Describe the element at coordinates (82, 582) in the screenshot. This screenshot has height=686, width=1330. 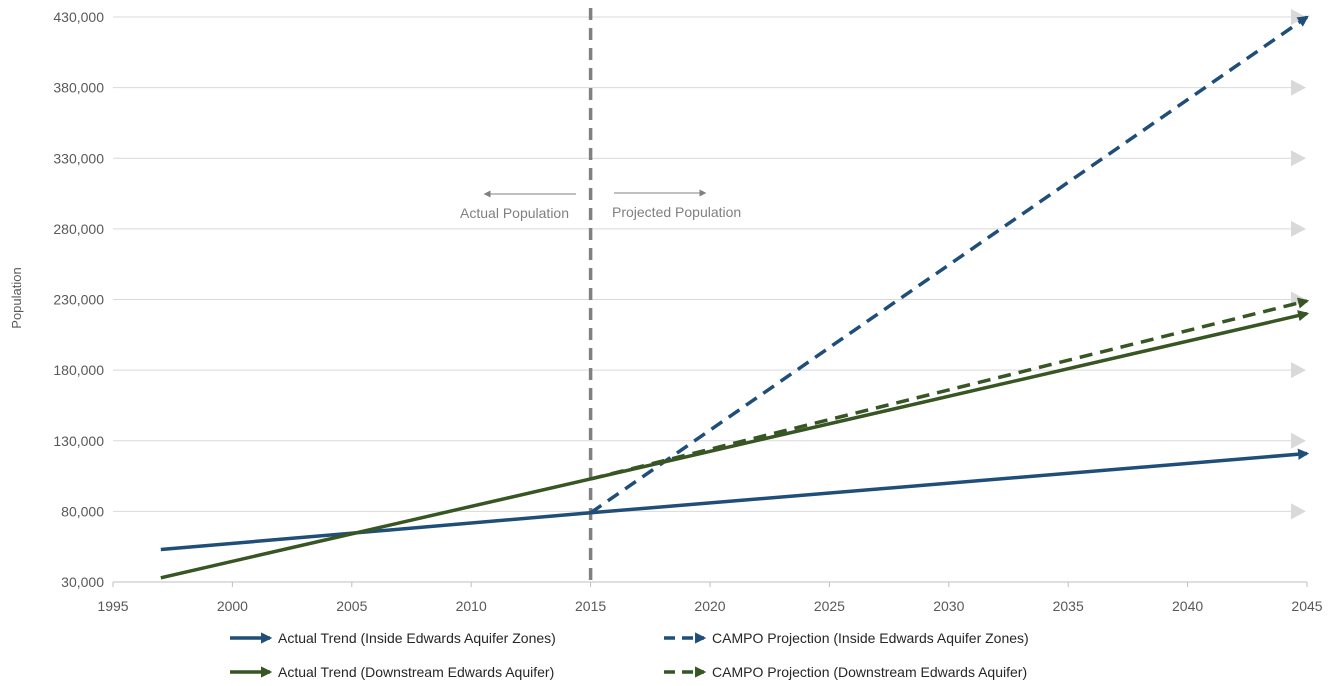
I see `y-tick-label: 30,000` at that location.